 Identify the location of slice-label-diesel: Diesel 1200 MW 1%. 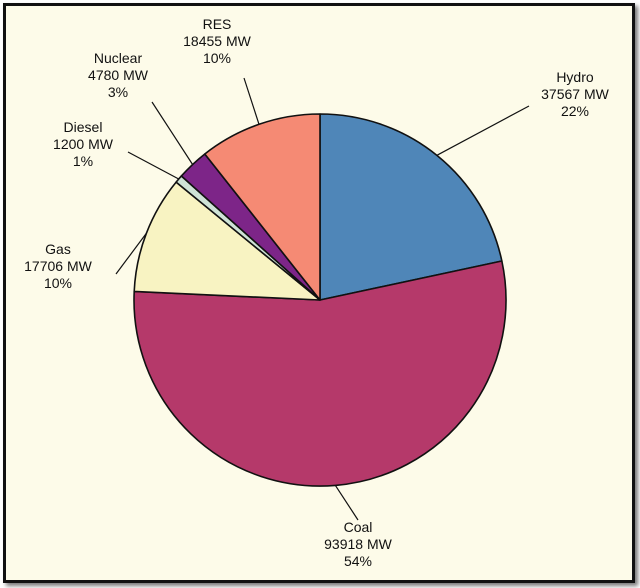
(83, 144).